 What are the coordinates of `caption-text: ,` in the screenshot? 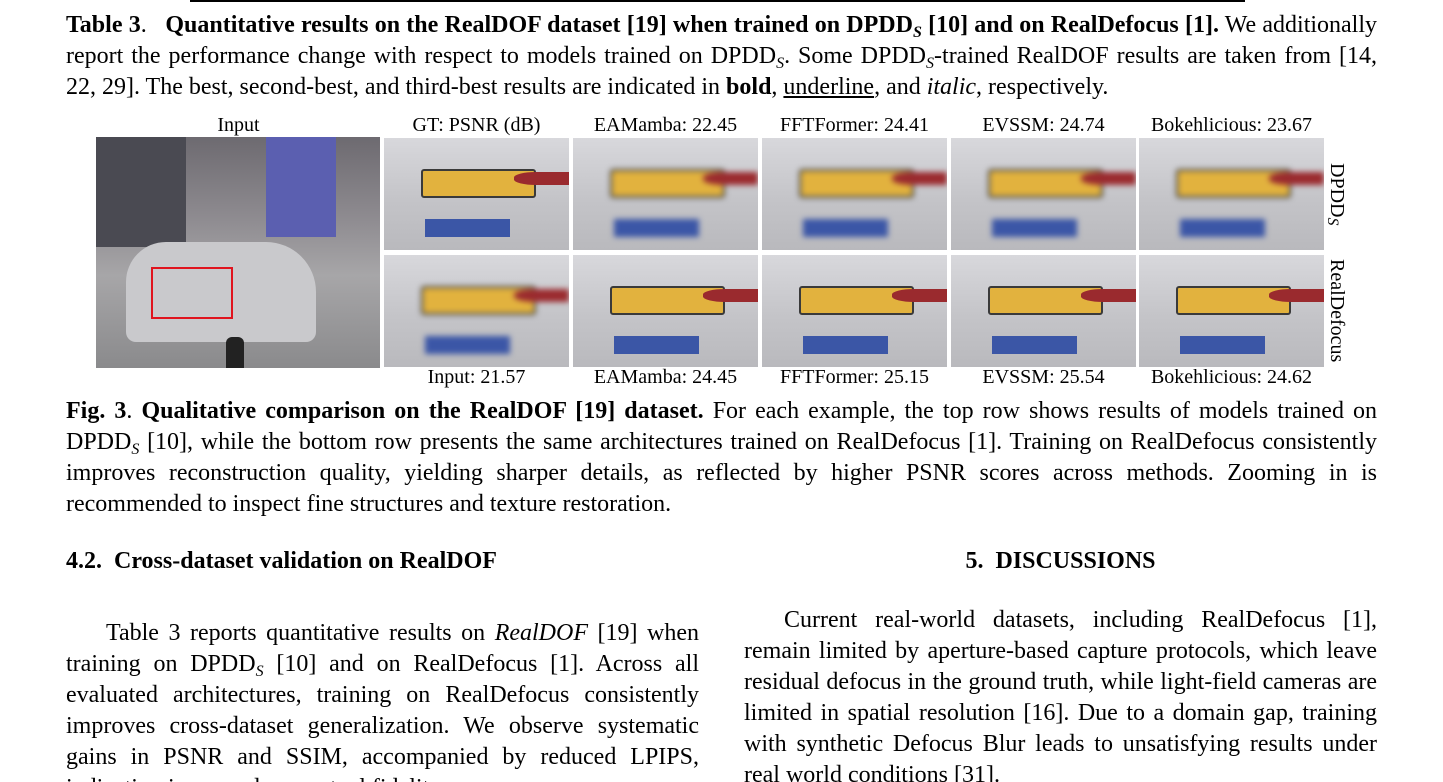 It's located at (777, 87).